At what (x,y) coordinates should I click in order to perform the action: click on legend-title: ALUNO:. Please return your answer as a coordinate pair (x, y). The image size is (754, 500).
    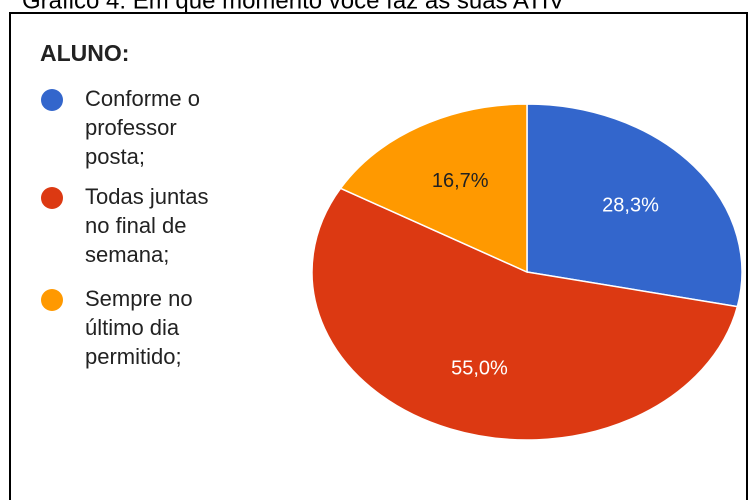
    Looking at the image, I should click on (84, 53).